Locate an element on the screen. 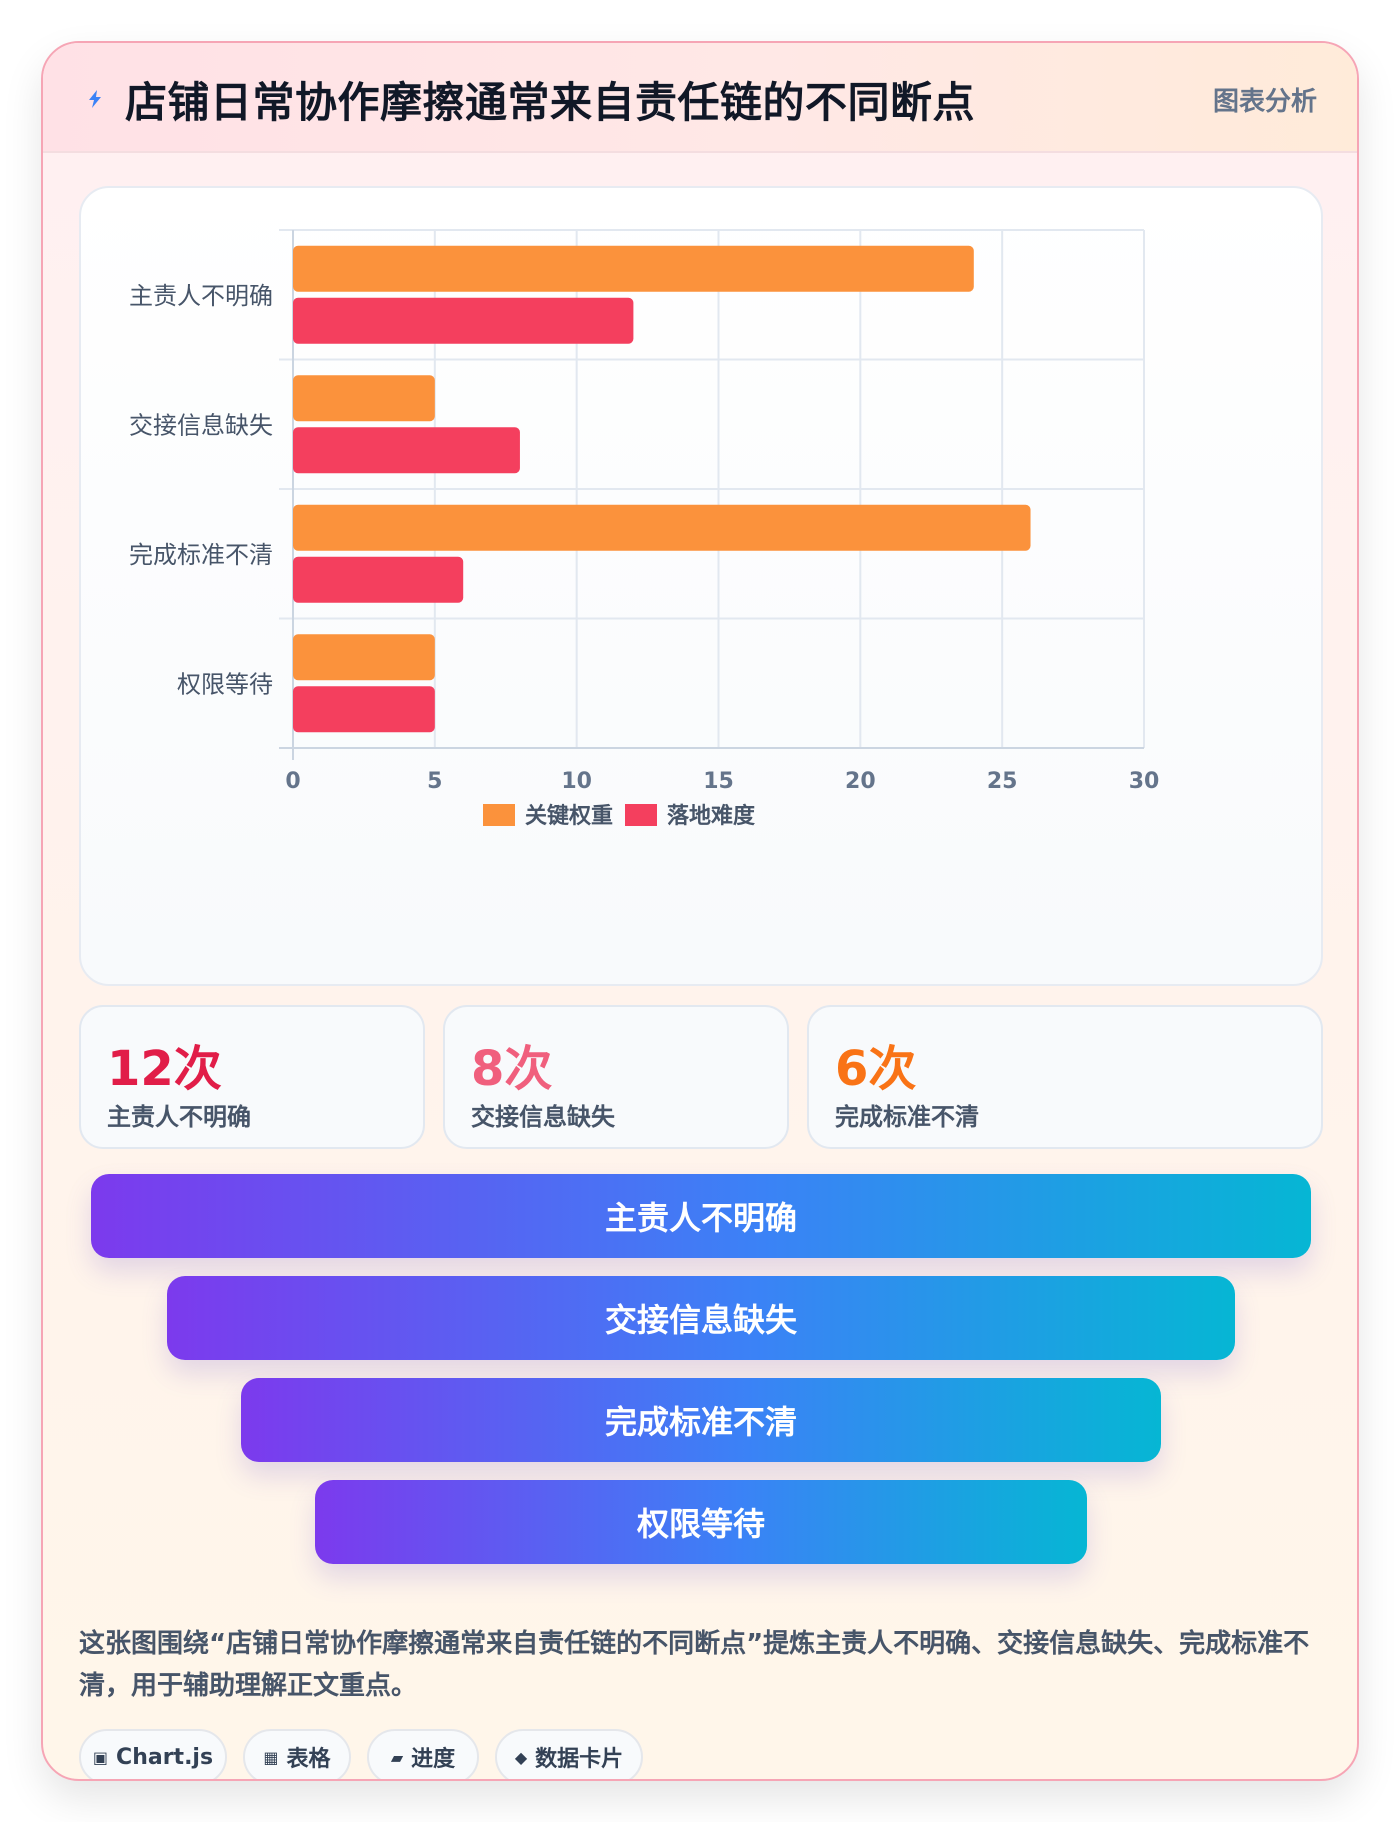 This screenshot has height=1822, width=1400. chip-label: 表格 is located at coordinates (308, 1759).